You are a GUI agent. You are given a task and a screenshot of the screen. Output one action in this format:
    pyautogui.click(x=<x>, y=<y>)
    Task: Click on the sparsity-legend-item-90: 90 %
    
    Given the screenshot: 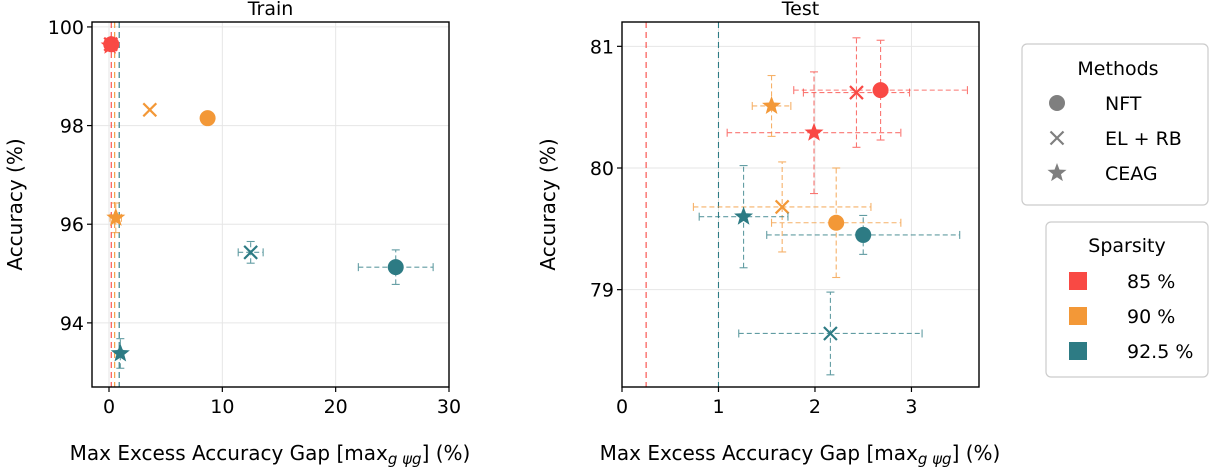 What is the action you would take?
    pyautogui.click(x=1122, y=317)
    